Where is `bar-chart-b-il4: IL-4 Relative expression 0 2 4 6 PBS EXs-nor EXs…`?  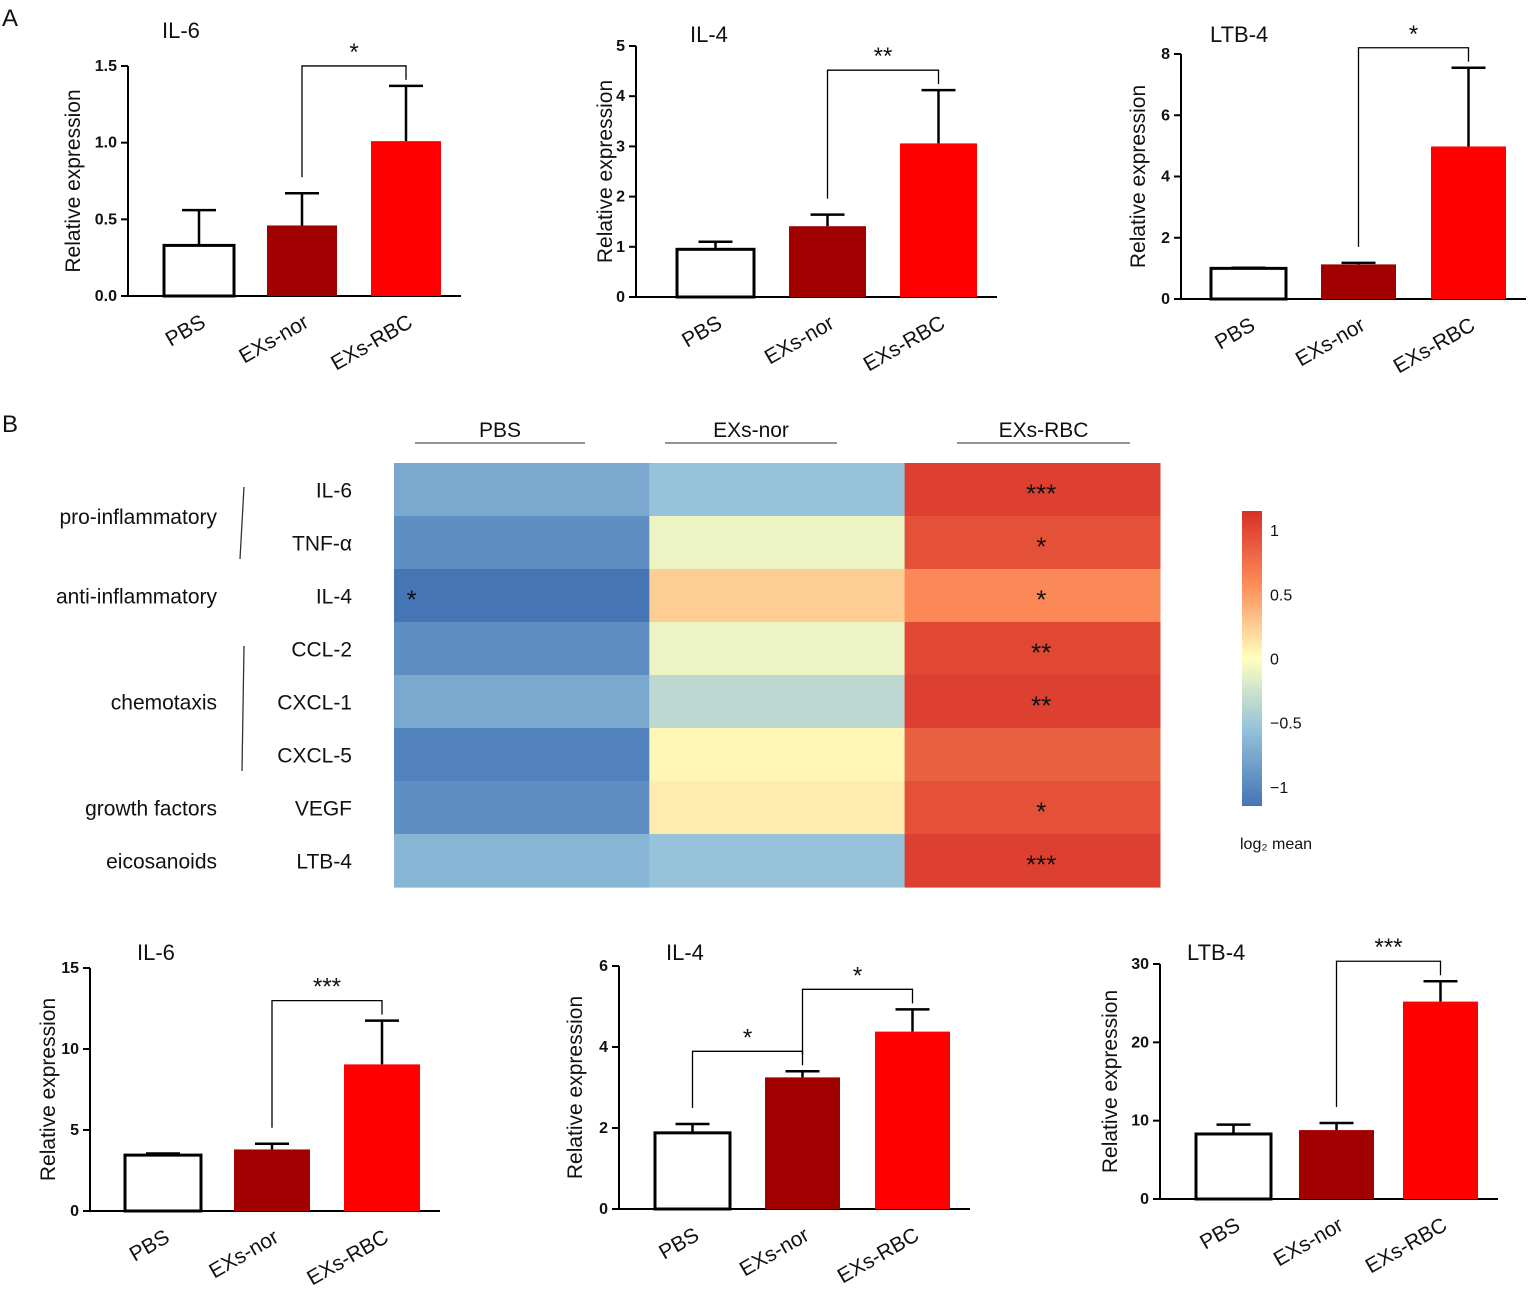
bar-chart-b-il4: IL-4 Relative expression 0 2 4 6 PBS EXs-nor EXs… is located at coordinates (767, 1114).